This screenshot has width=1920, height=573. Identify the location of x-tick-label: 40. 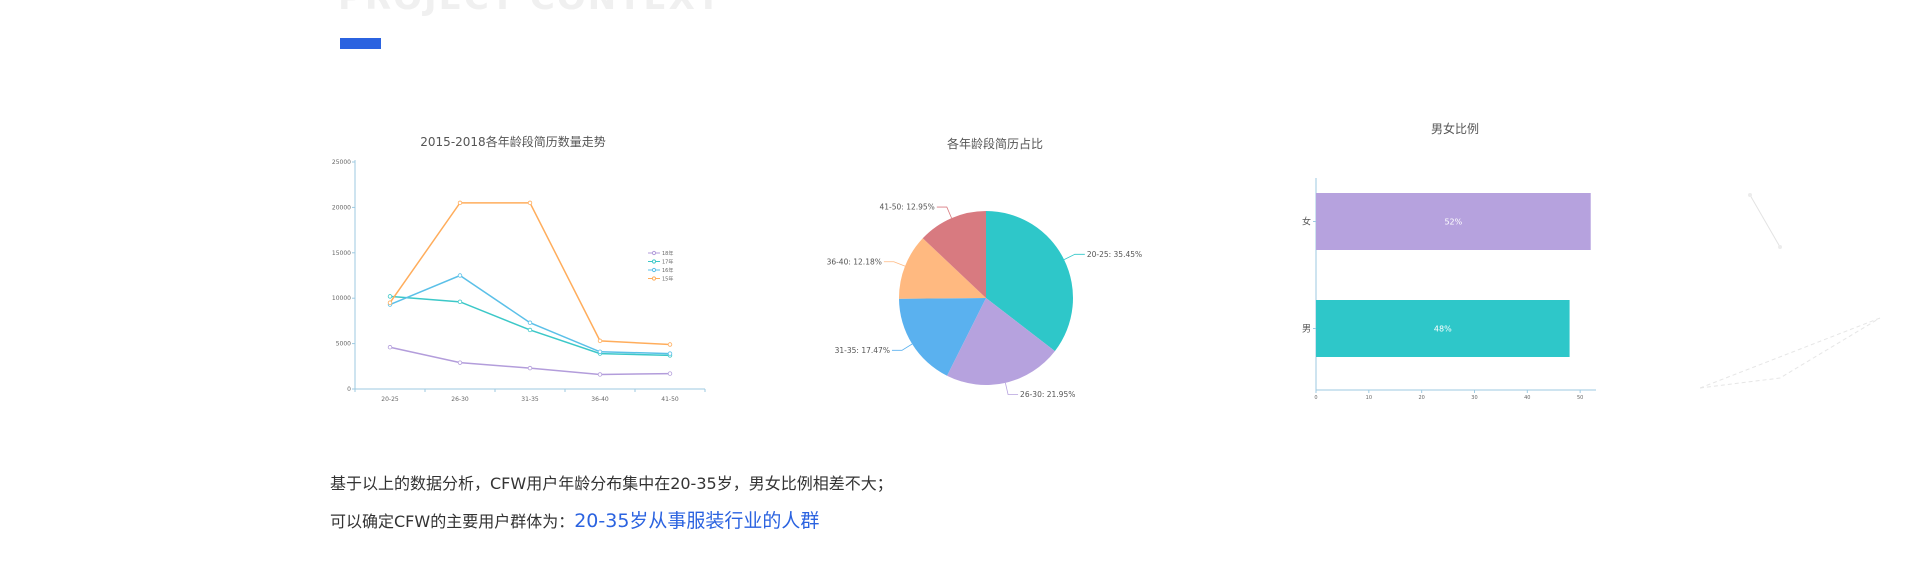
(1527, 398).